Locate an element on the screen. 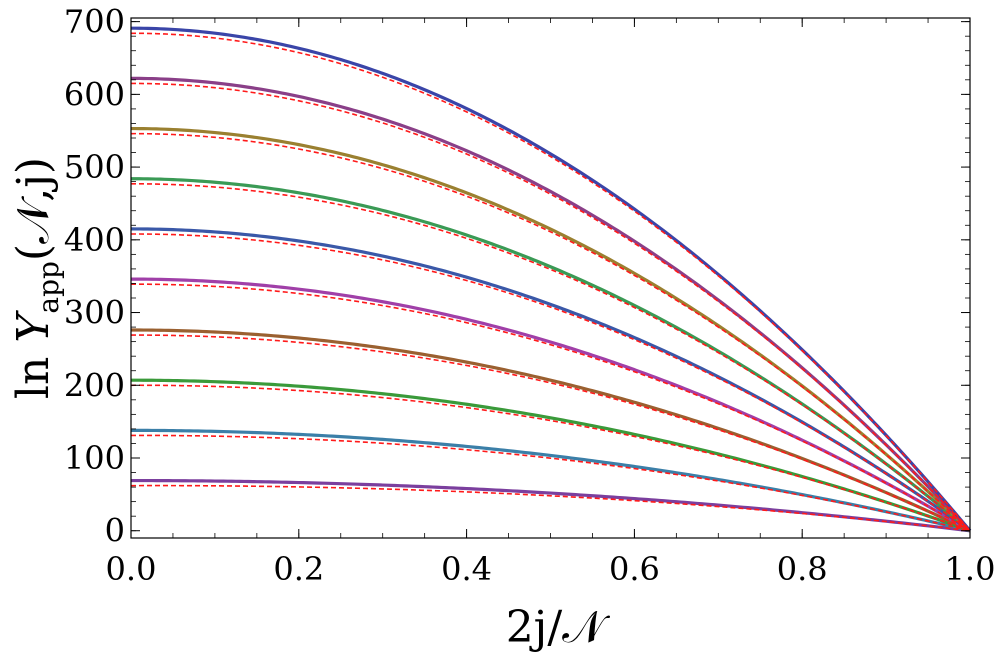  x-tick-label: 0.6 is located at coordinates (634, 569).